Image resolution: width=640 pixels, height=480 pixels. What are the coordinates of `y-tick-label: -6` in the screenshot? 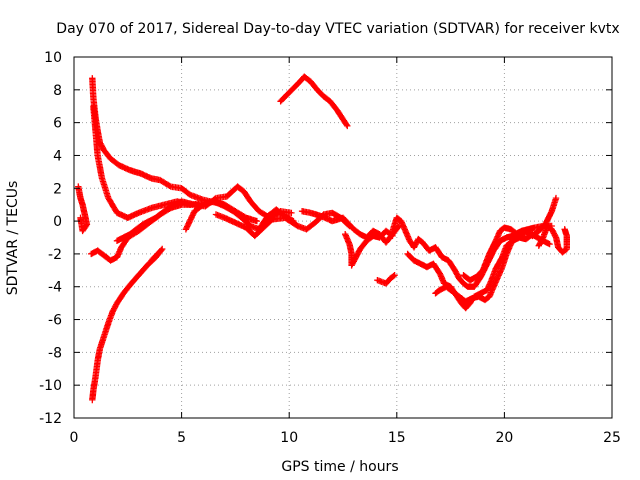 It's located at (55, 321).